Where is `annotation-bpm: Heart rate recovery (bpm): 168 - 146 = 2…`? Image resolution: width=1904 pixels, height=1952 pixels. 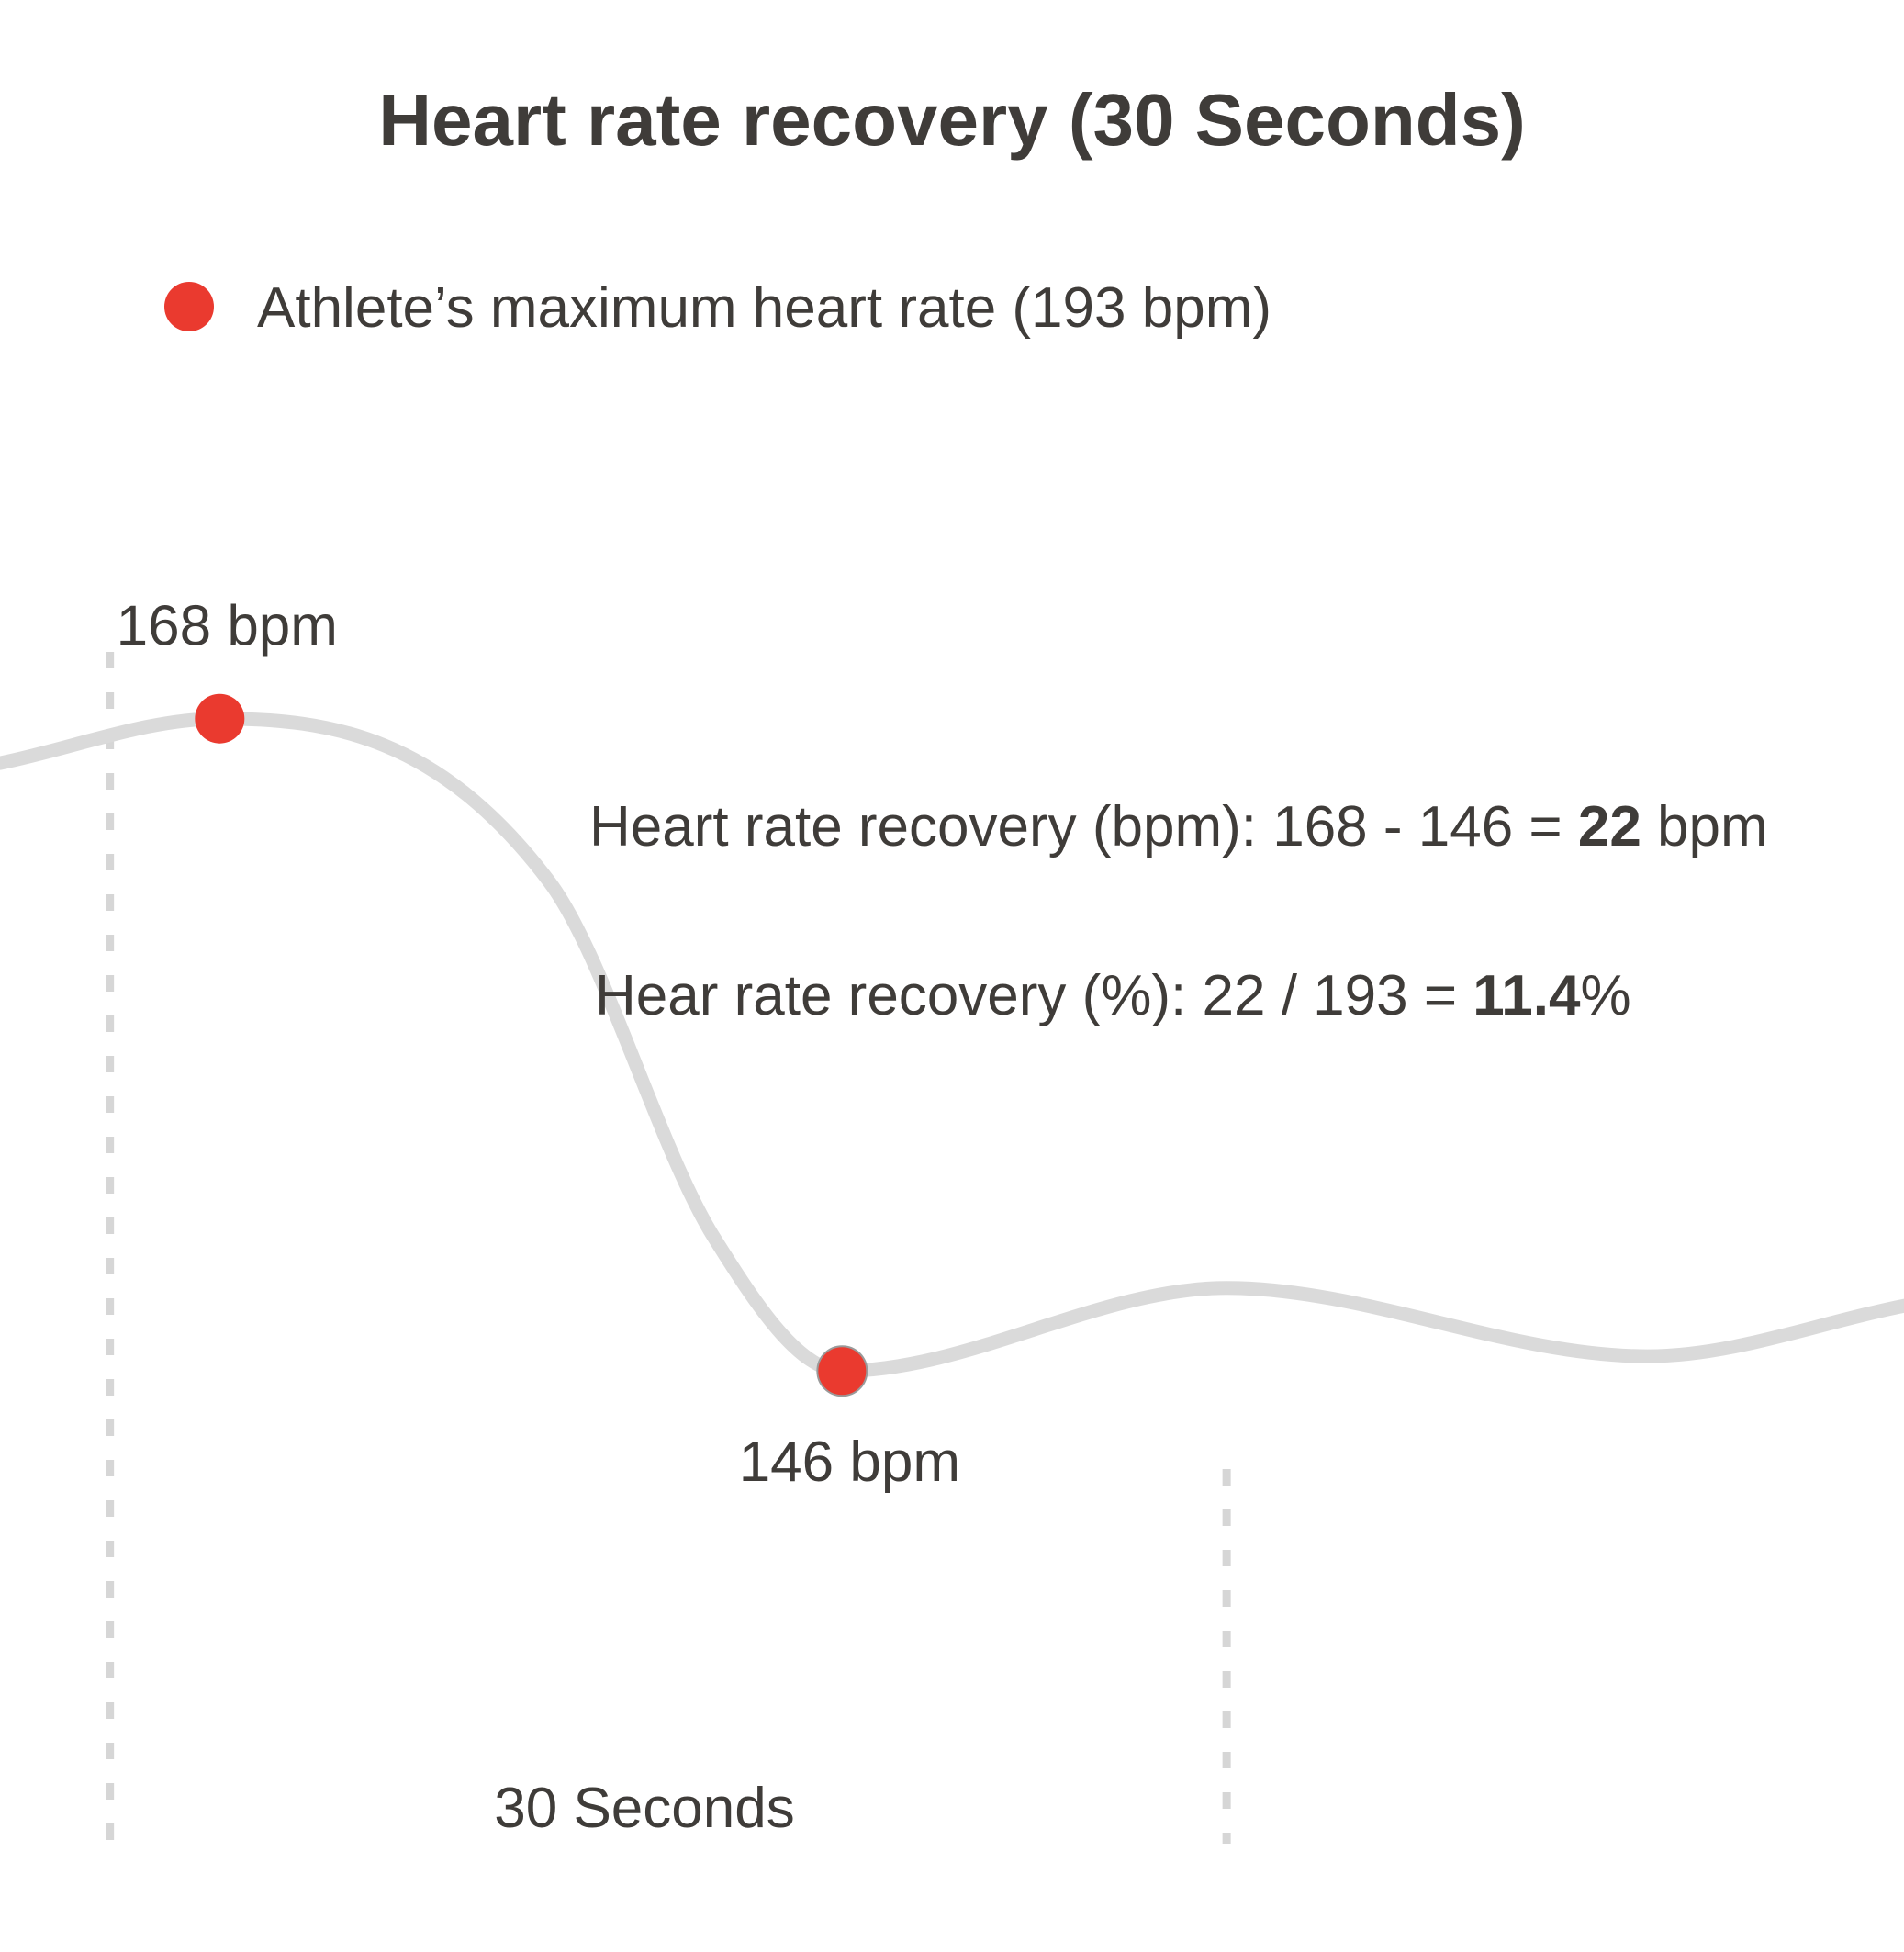
annotation-bpm: Heart rate recovery (bpm): 168 - 146 = 2… is located at coordinates (1178, 826).